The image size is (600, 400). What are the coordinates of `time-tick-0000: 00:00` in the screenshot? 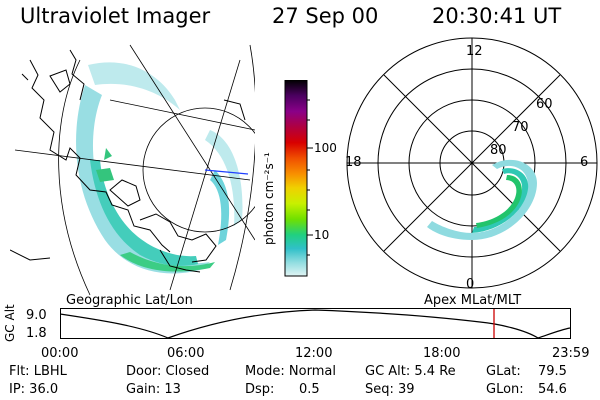 It's located at (60, 353).